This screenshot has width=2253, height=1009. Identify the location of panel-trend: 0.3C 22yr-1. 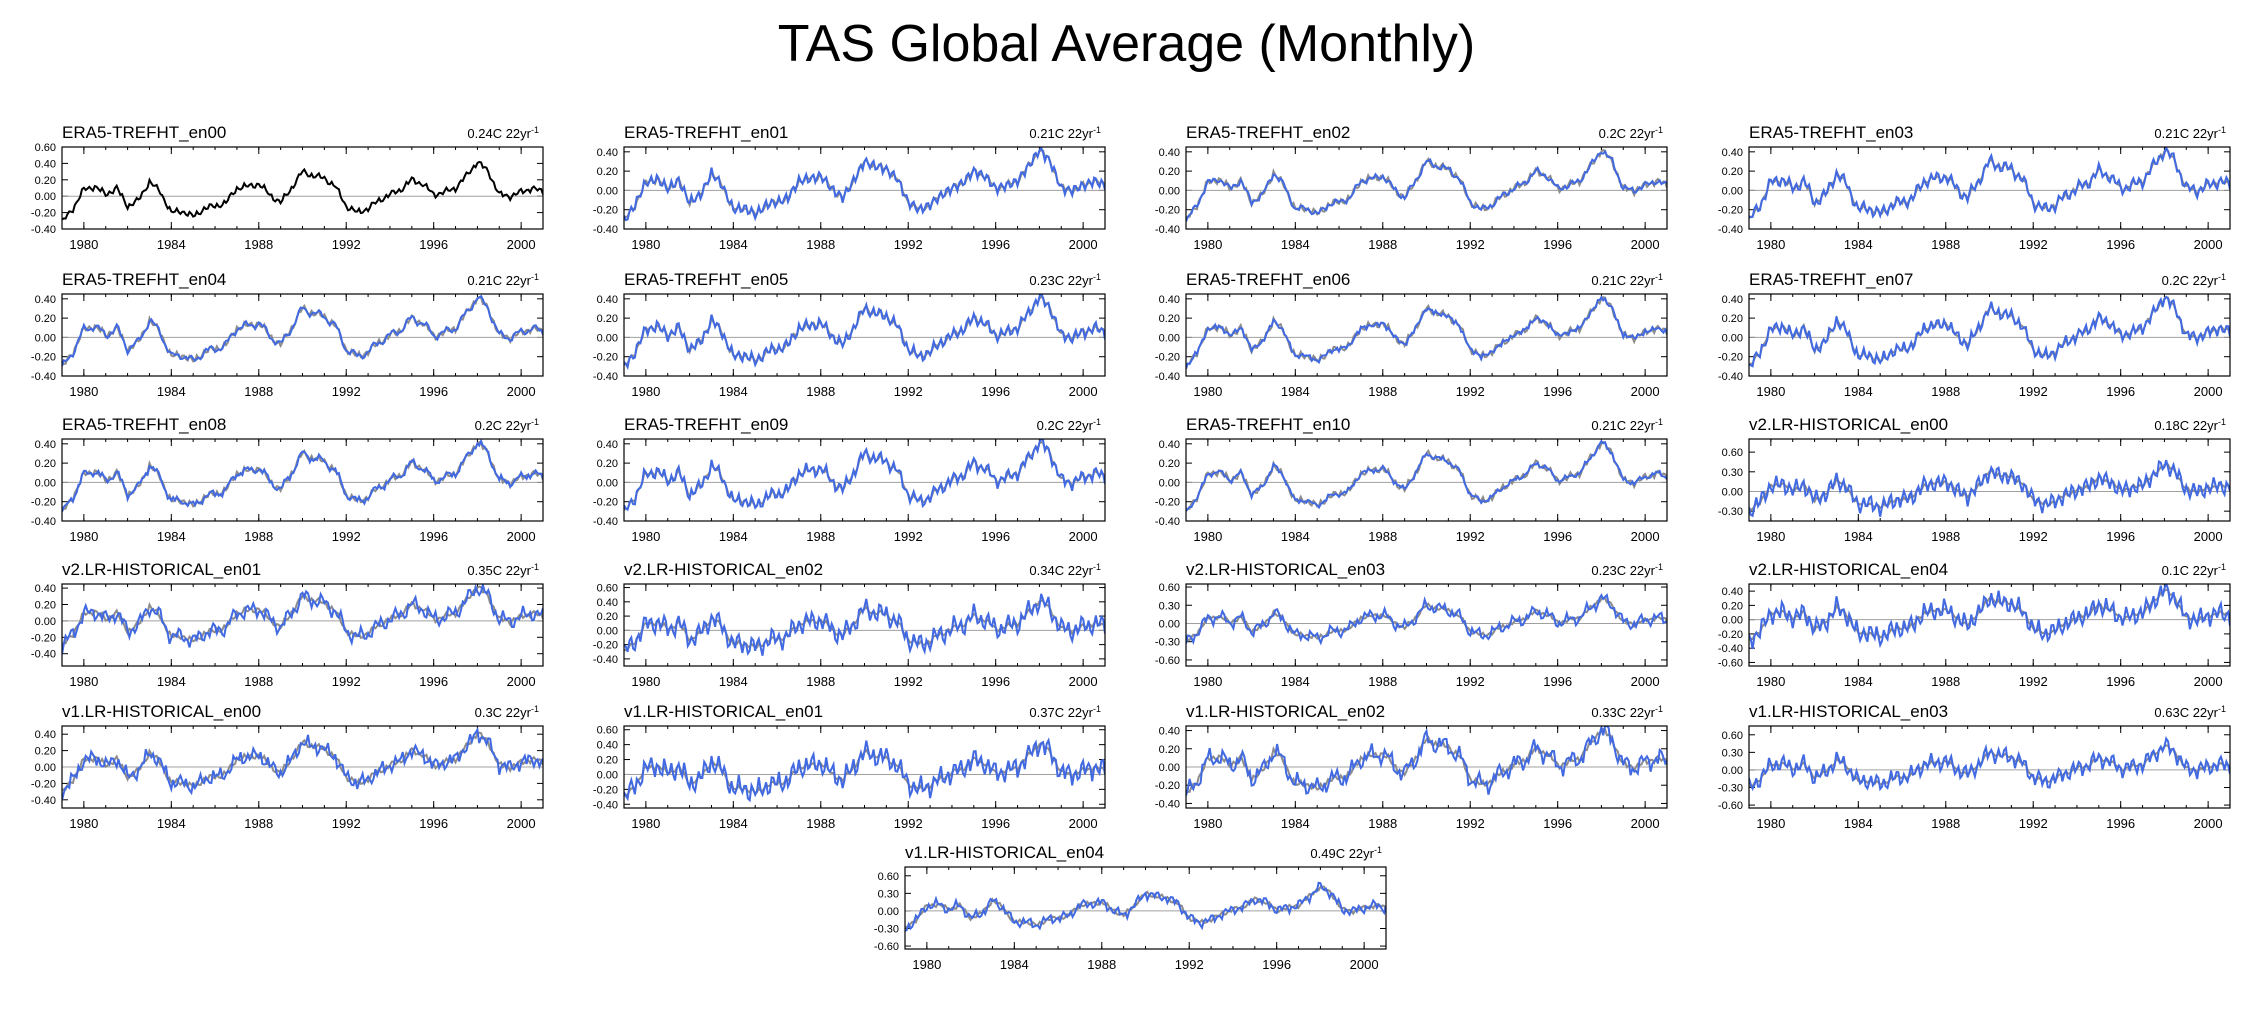
(507, 712).